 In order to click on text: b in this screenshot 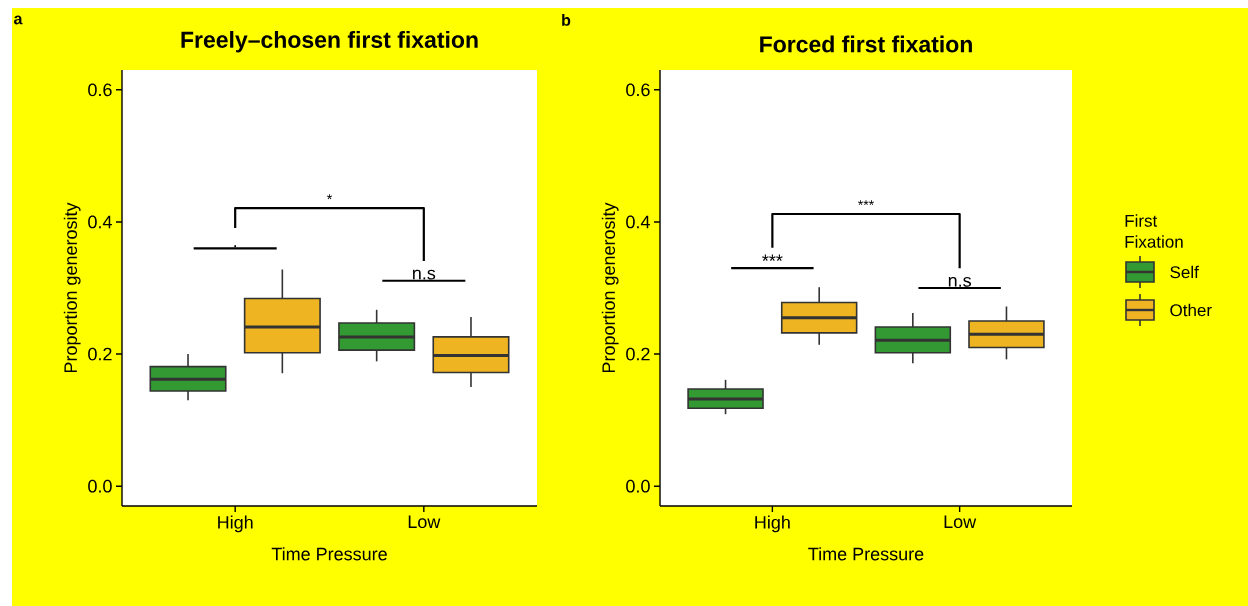, I will do `click(566, 20)`.